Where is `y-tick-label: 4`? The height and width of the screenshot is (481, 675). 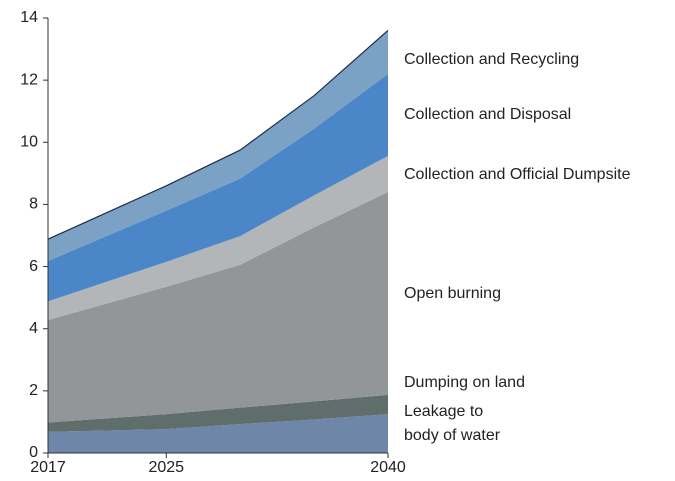
y-tick-label: 4 is located at coordinates (33, 328).